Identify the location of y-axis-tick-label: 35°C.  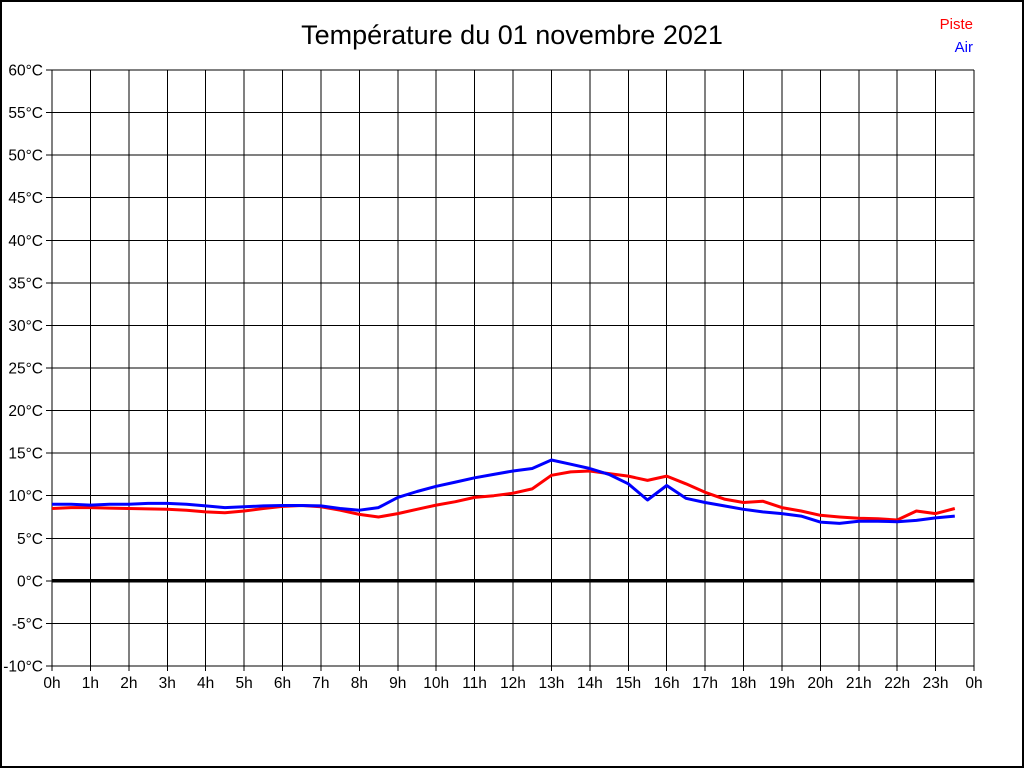
(25, 283).